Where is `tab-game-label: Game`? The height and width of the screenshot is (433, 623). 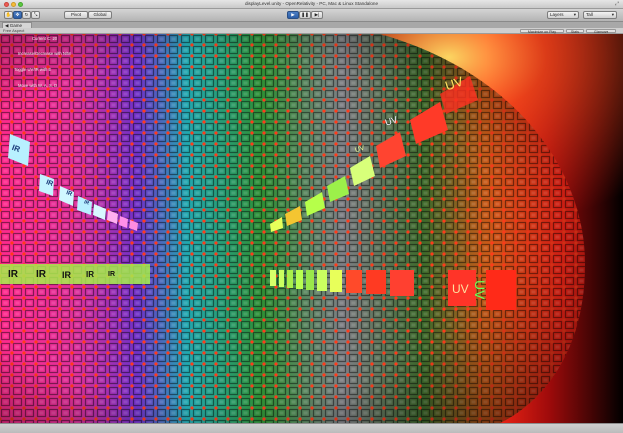
tab-game-label: Game is located at coordinates (15, 25).